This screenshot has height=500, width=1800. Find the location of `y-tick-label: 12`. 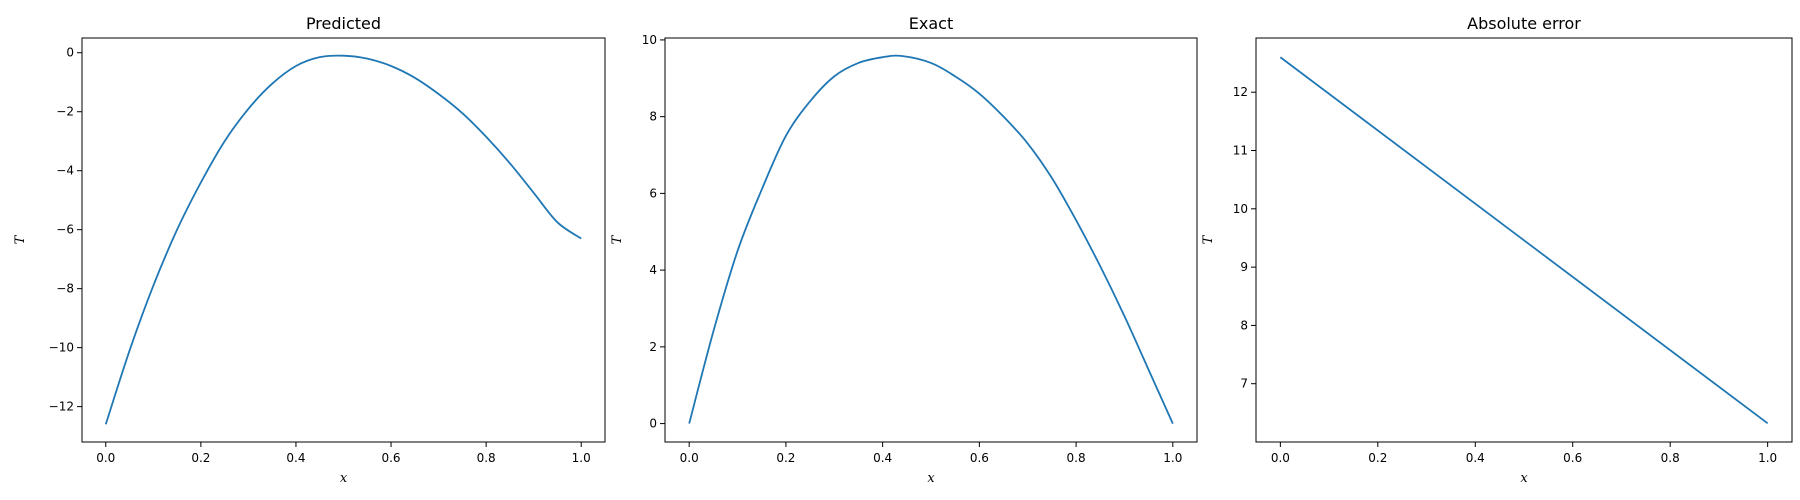

y-tick-label: 12 is located at coordinates (1240, 92).